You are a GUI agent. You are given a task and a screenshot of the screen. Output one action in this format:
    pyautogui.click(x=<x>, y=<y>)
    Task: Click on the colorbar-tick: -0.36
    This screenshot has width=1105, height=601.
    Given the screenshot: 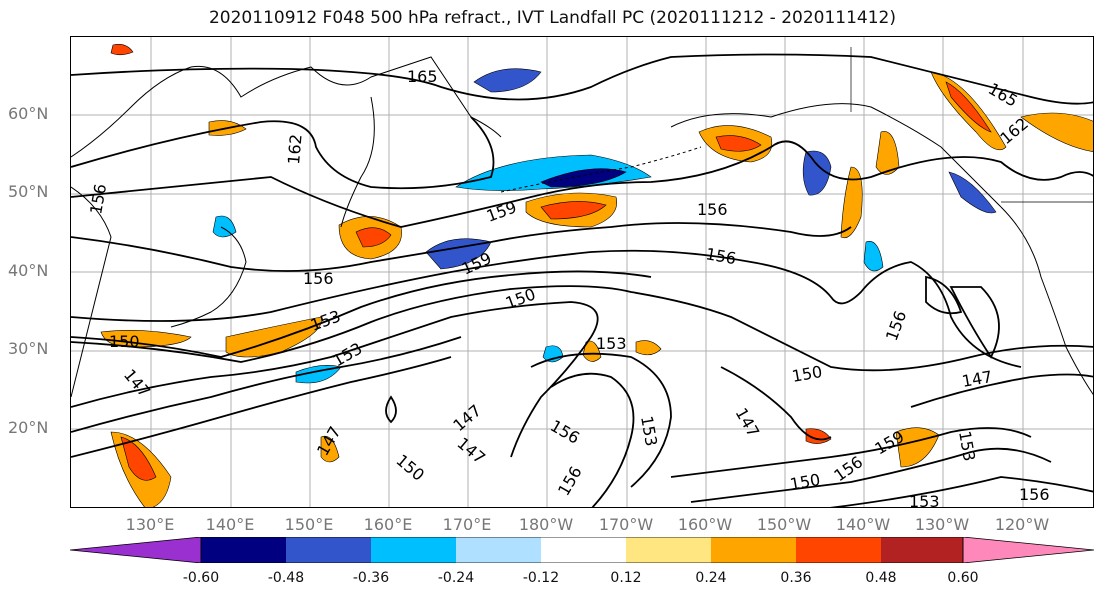 What is the action you would take?
    pyautogui.click(x=371, y=578)
    